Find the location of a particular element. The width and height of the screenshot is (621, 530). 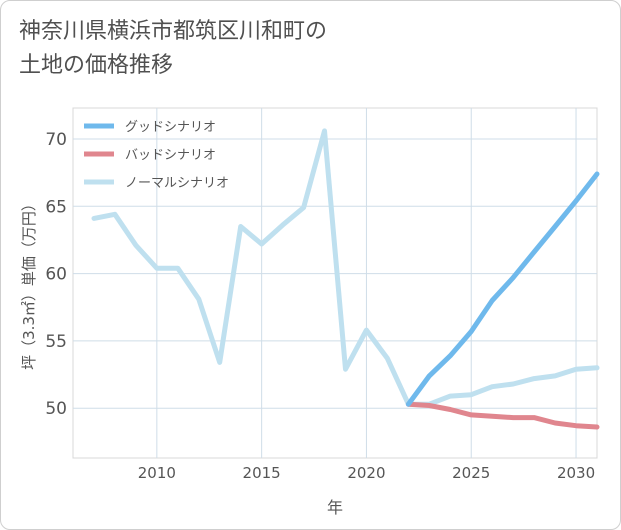

y-tick-label: 50 is located at coordinates (56, 409).